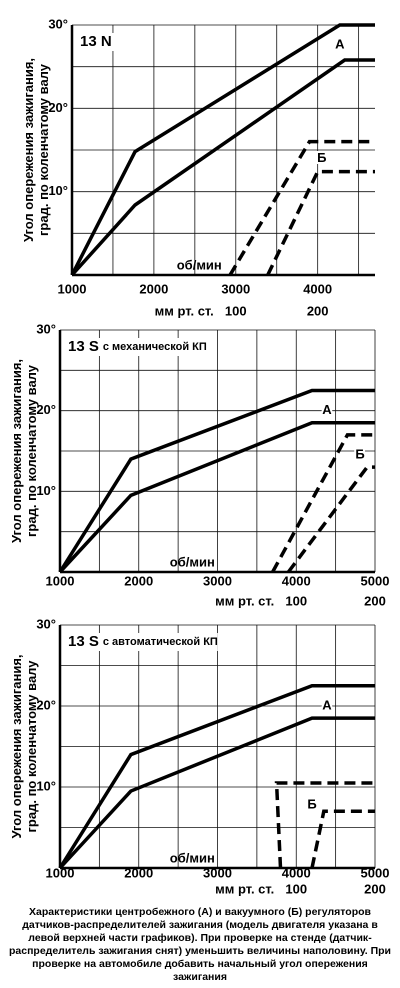  What do you see at coordinates (155, 347) in the screenshot?
I see `chart-subtitle: с механической КП` at bounding box center [155, 347].